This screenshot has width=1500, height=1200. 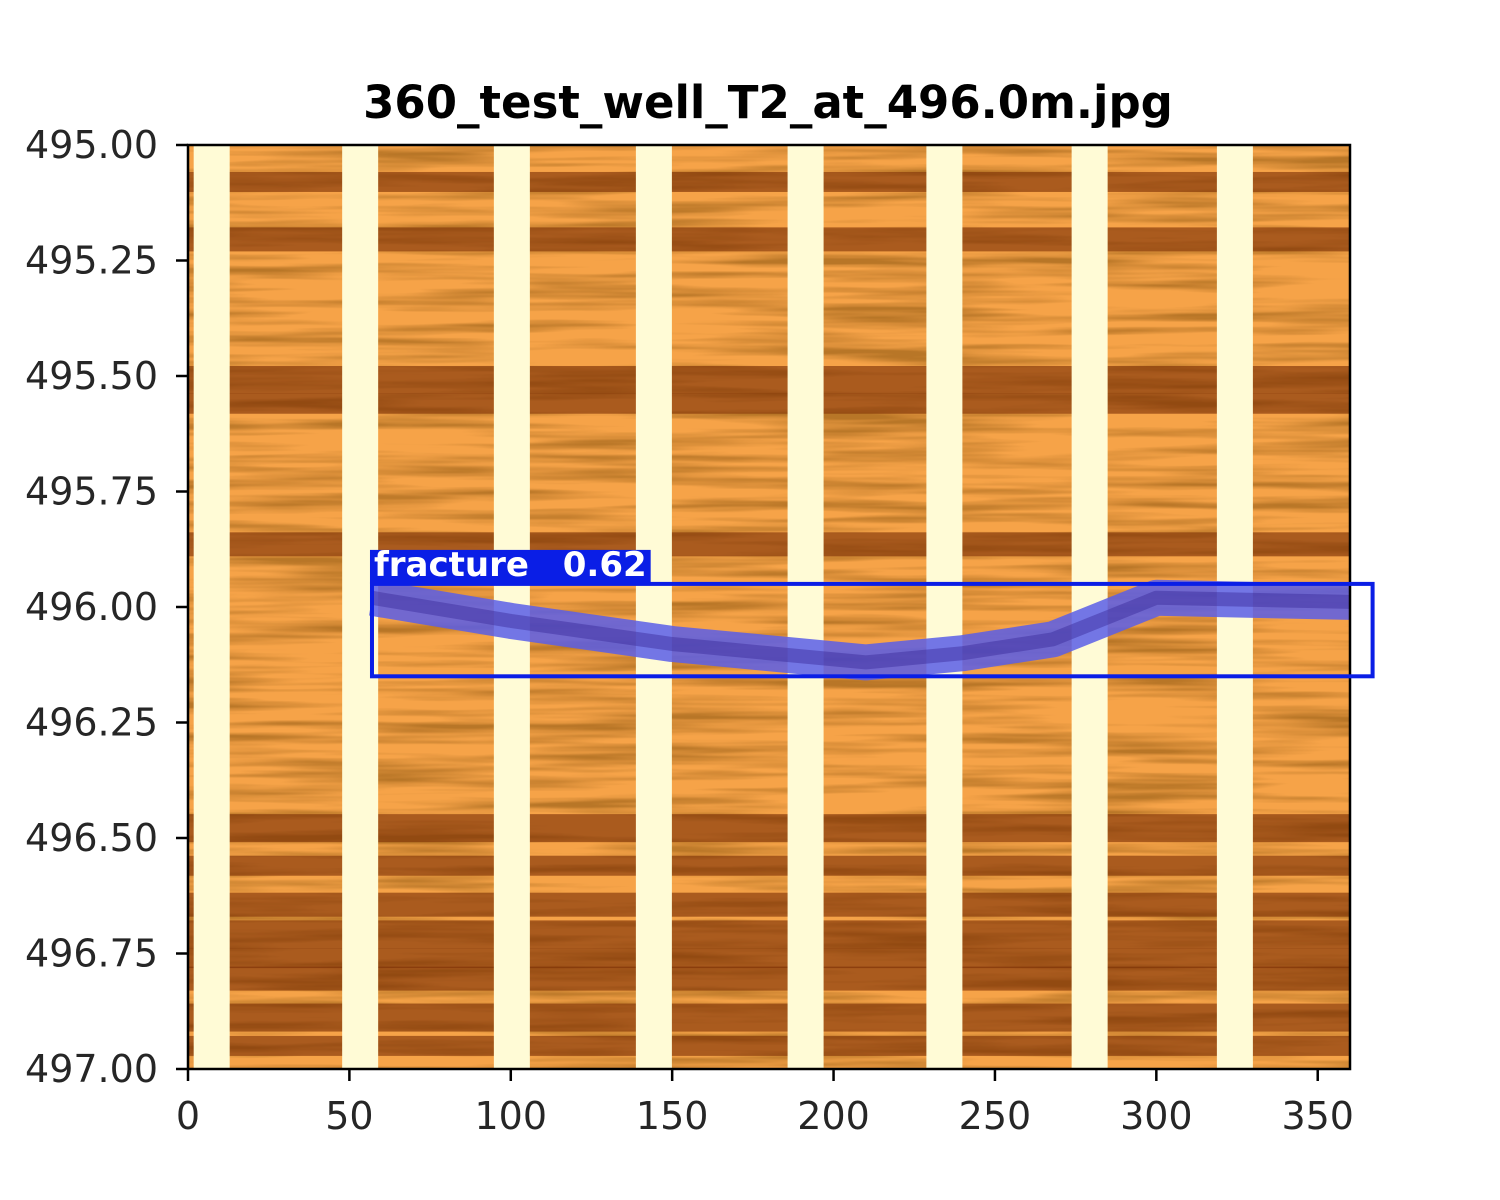 I want to click on y-tick-label: 496.75, so click(x=91, y=954).